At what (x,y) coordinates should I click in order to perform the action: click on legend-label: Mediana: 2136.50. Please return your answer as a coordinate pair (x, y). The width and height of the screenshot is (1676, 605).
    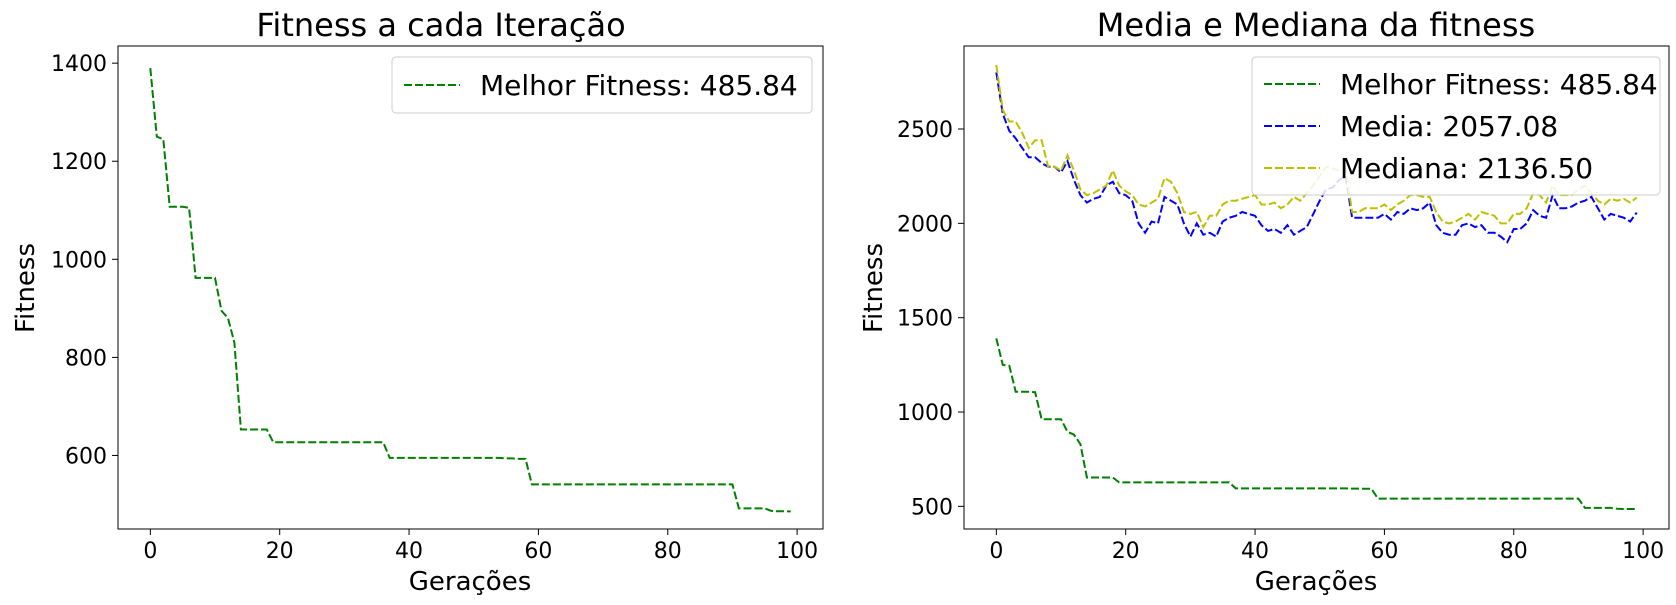
    Looking at the image, I should click on (1466, 168).